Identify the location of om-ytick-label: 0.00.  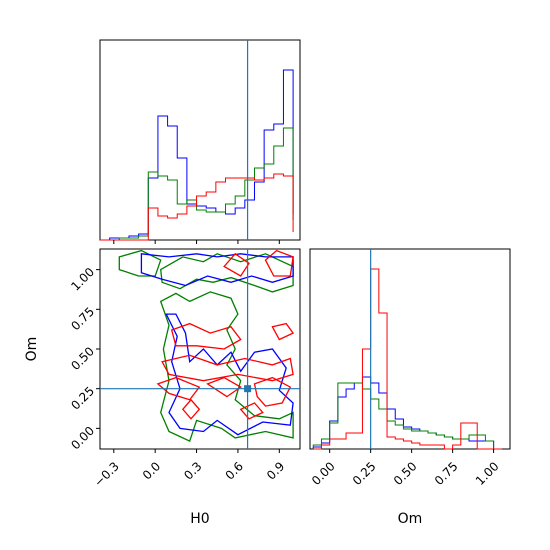
(82, 438).